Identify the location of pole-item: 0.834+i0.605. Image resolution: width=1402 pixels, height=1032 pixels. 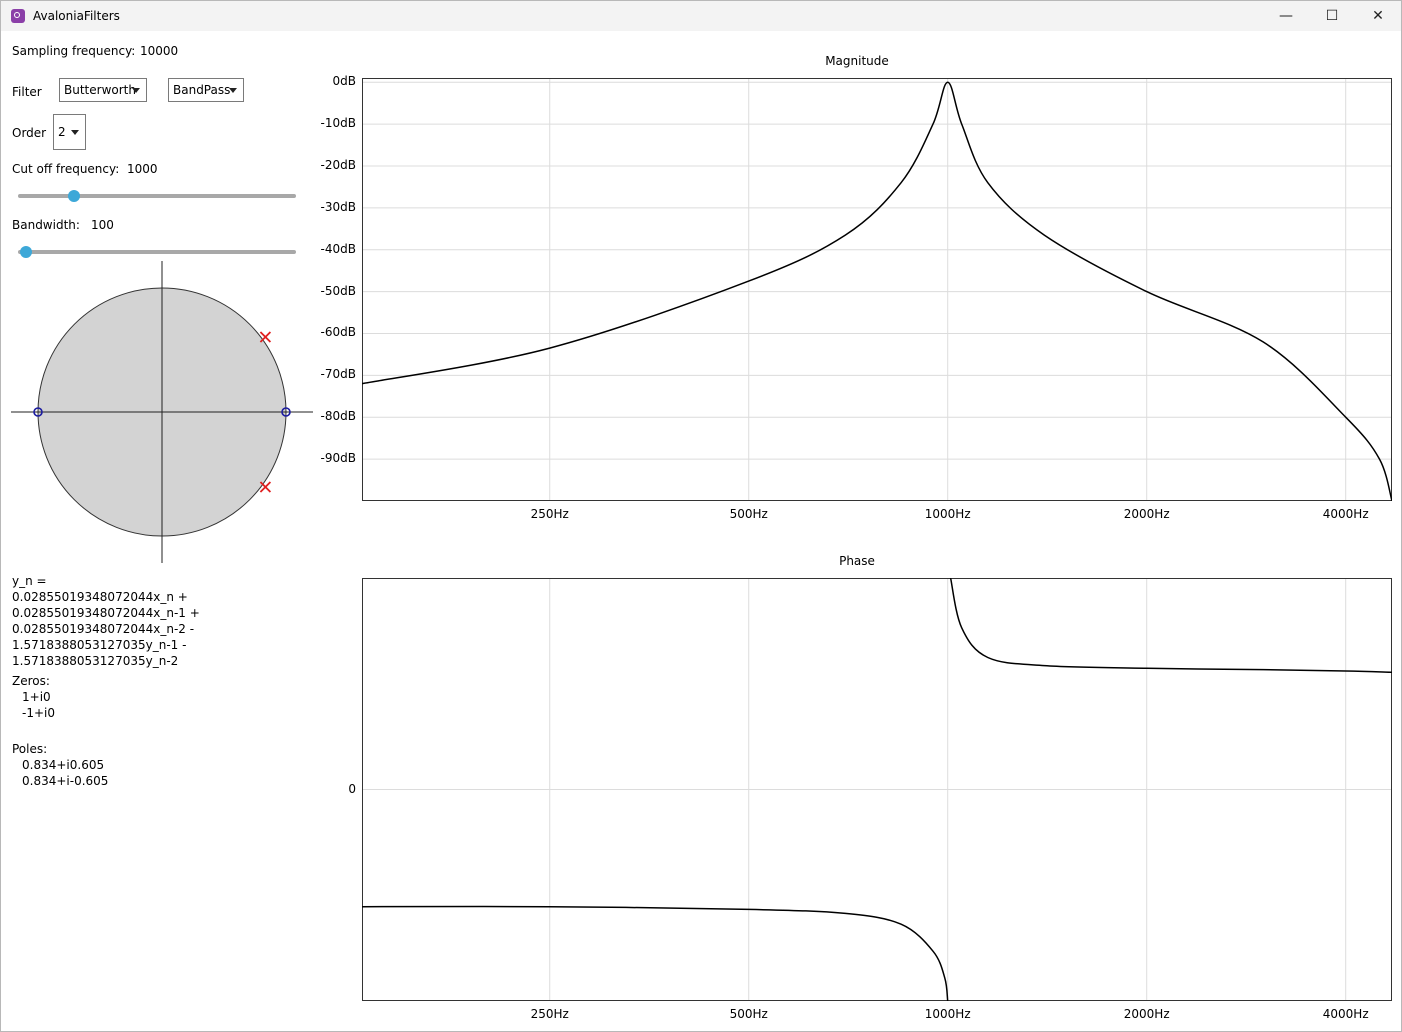
(63, 765).